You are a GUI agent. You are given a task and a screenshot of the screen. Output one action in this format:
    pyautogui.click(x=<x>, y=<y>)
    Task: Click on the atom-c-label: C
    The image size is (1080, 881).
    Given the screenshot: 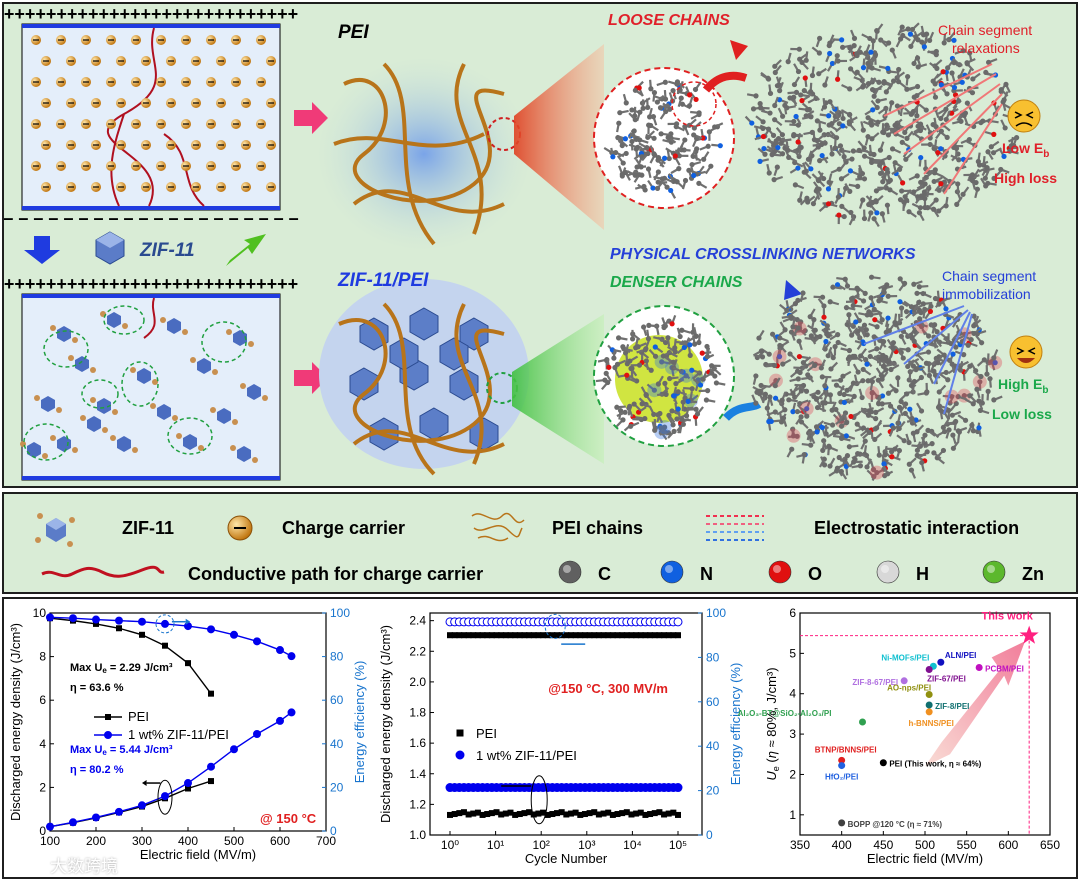 What is the action you would take?
    pyautogui.click(x=604, y=574)
    